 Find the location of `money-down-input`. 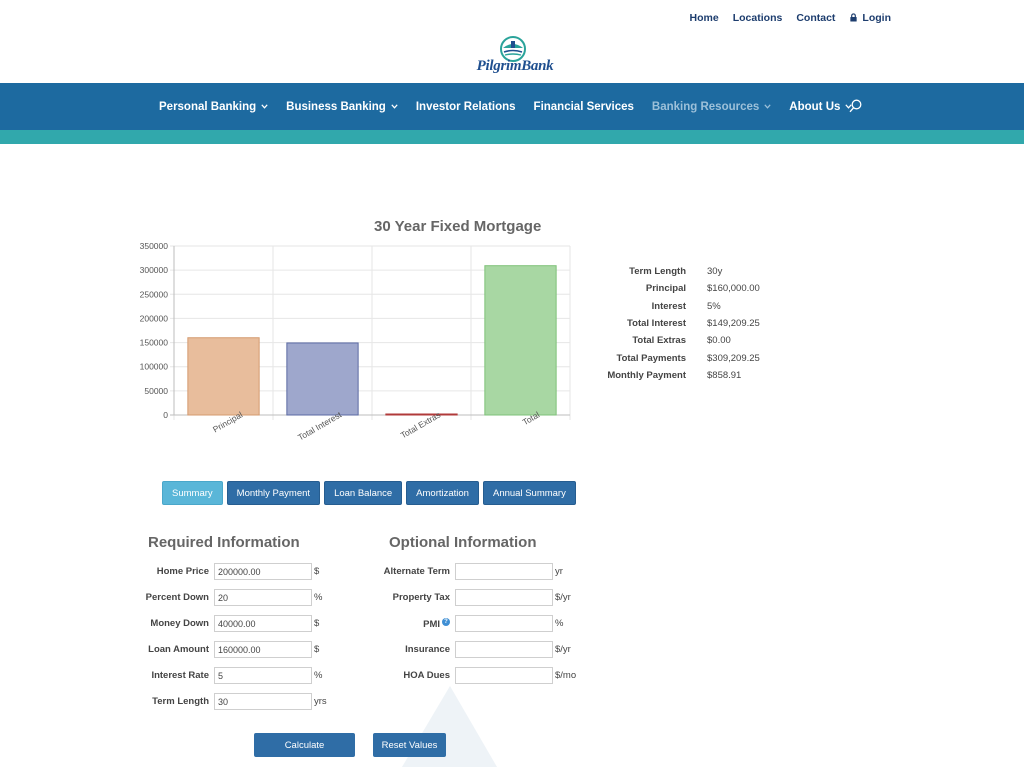

money-down-input is located at coordinates (263, 623).